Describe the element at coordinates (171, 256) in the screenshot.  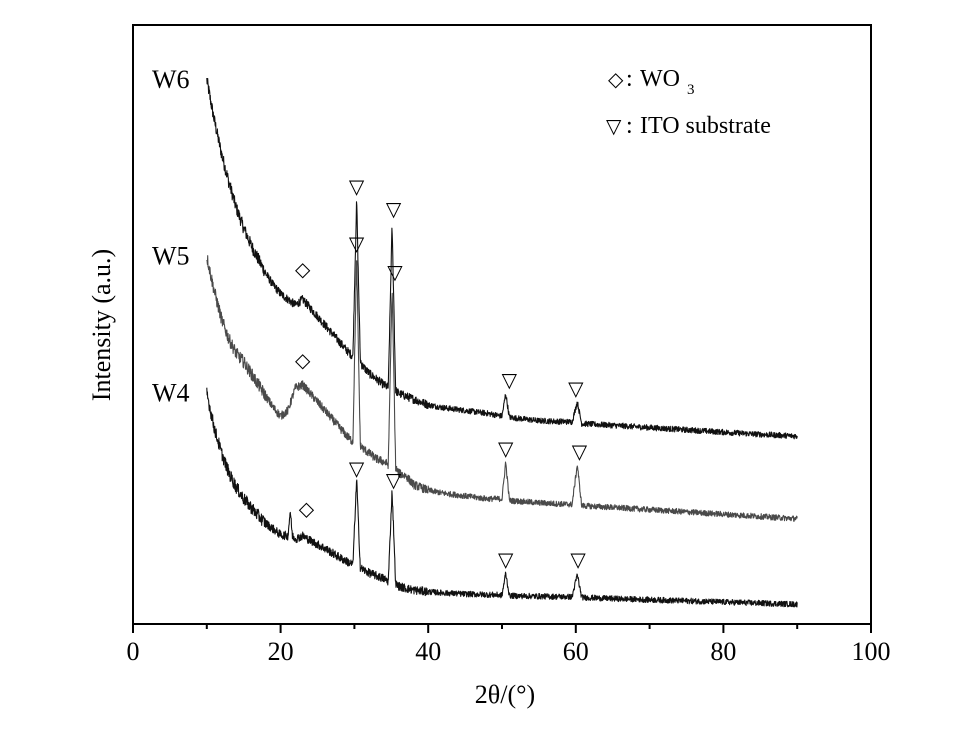
I see `series-label-w5: W5` at that location.